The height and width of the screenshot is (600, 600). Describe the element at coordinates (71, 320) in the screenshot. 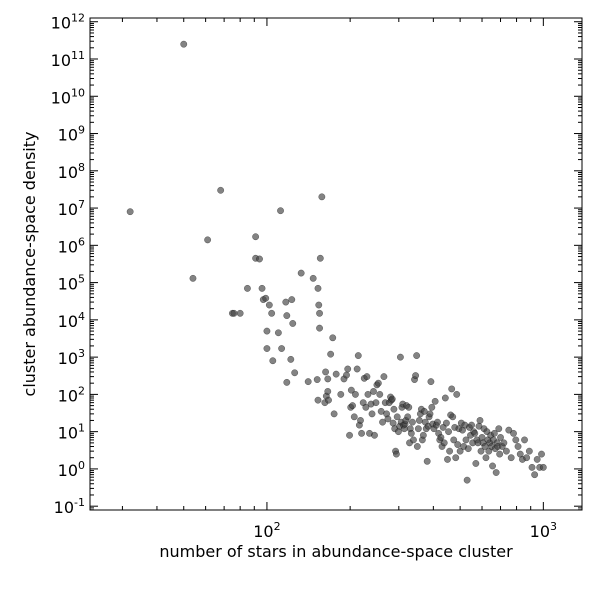

I see `y-tick-label: 10⁴` at that location.